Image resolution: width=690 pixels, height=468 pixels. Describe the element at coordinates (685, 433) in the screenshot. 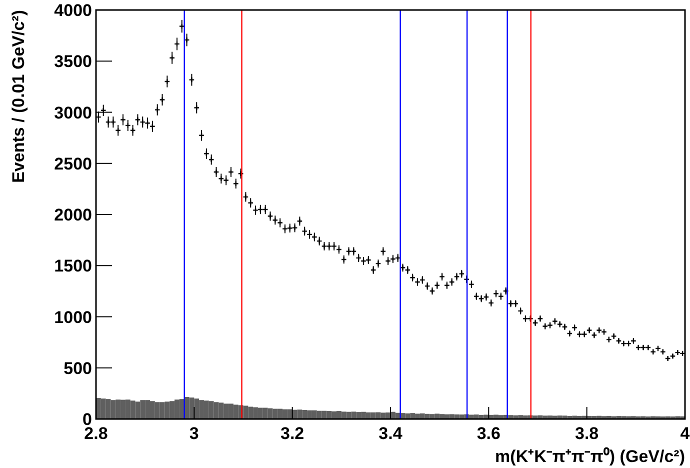

I see `x-tick-label: 4` at that location.